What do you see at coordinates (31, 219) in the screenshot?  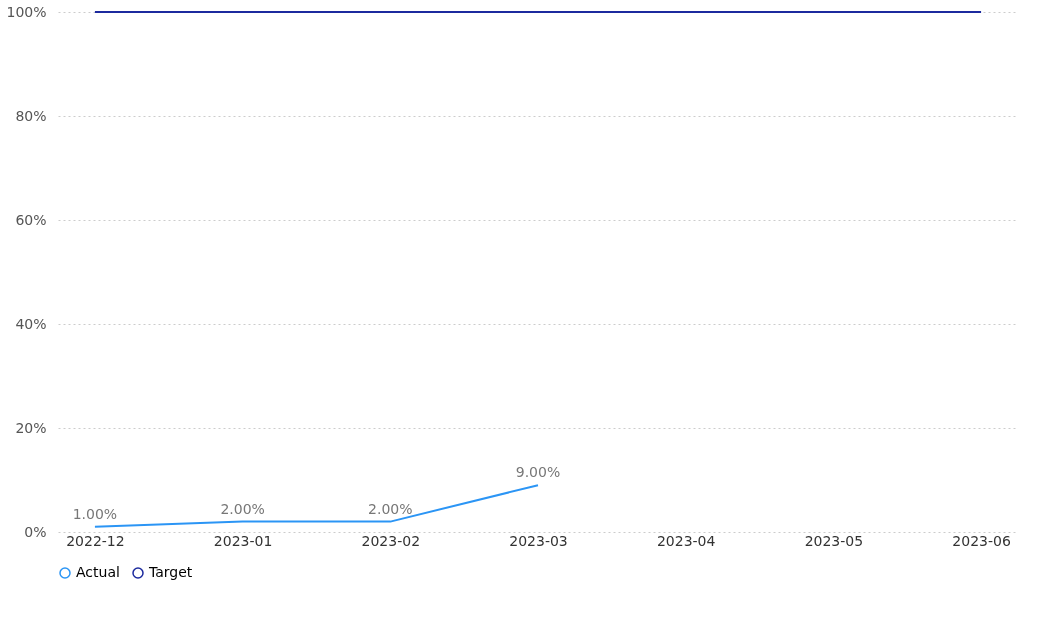 I see `y-tick-label: 60%` at bounding box center [31, 219].